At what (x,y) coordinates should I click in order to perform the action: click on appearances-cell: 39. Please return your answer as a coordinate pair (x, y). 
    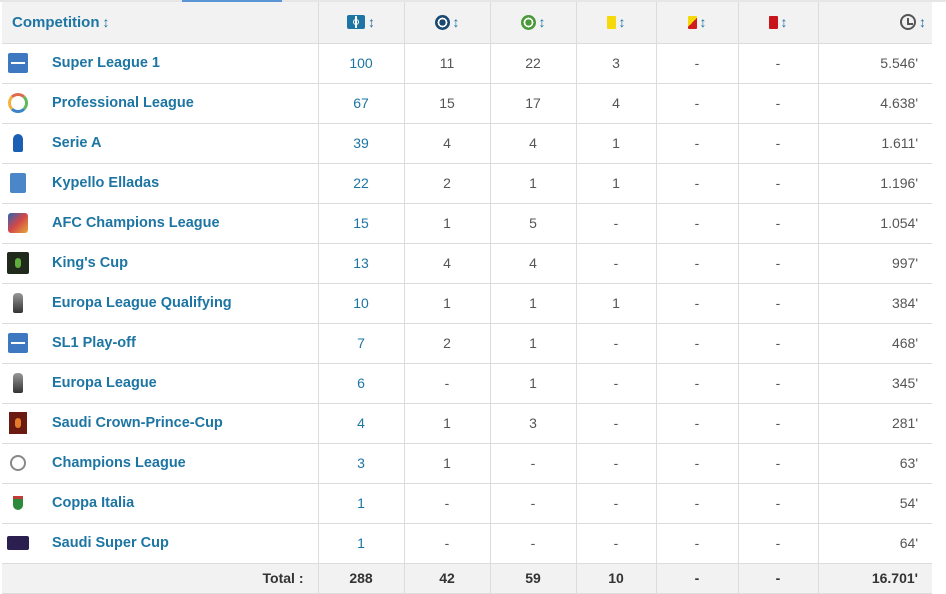
    Looking at the image, I should click on (361, 143).